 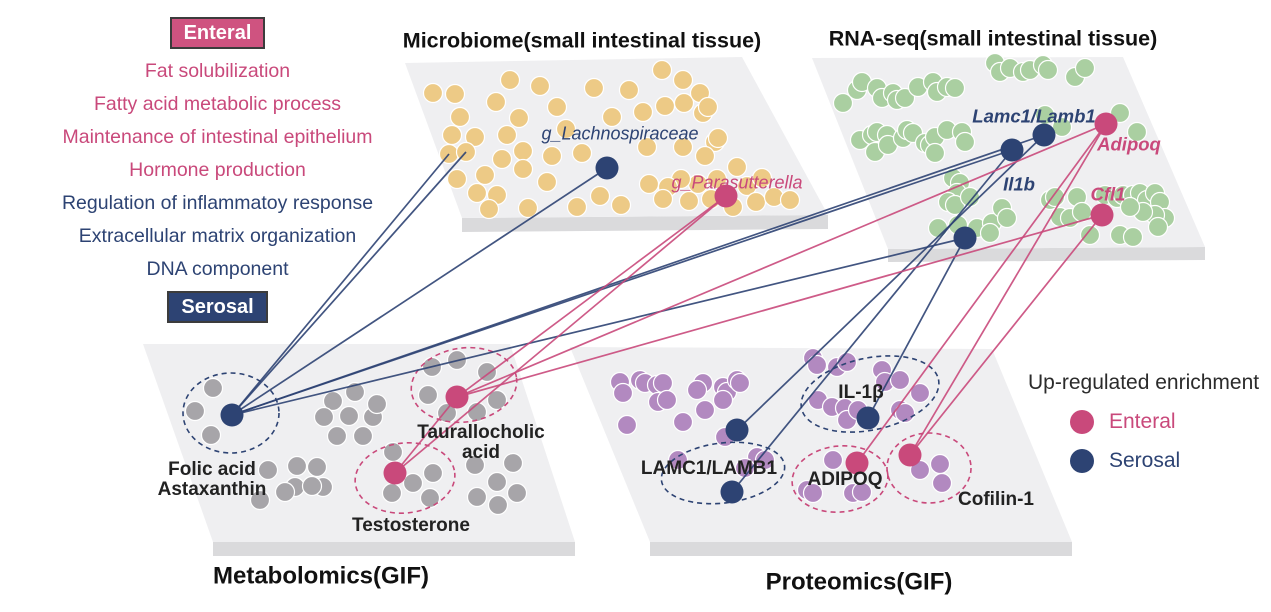 What do you see at coordinates (1082, 422) in the screenshot?
I see `enteral-dot-icon` at bounding box center [1082, 422].